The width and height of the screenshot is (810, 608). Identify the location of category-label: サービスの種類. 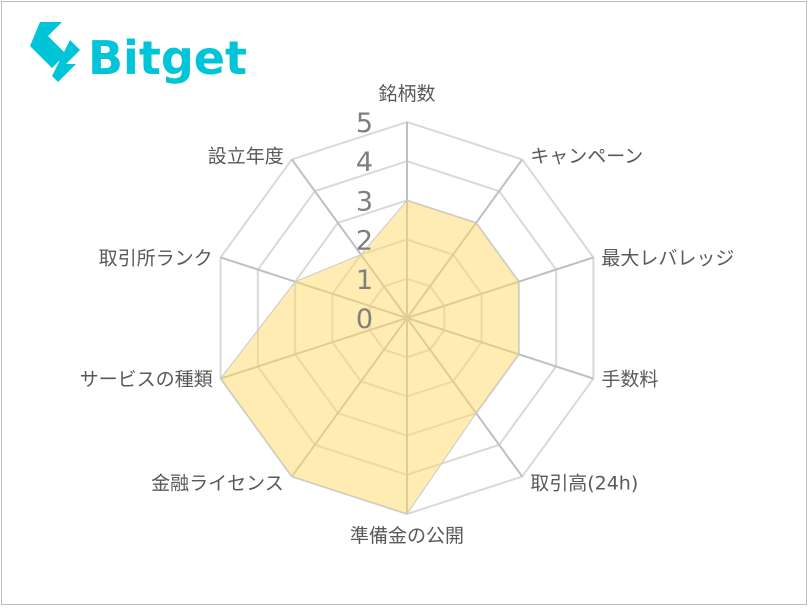
(146, 380).